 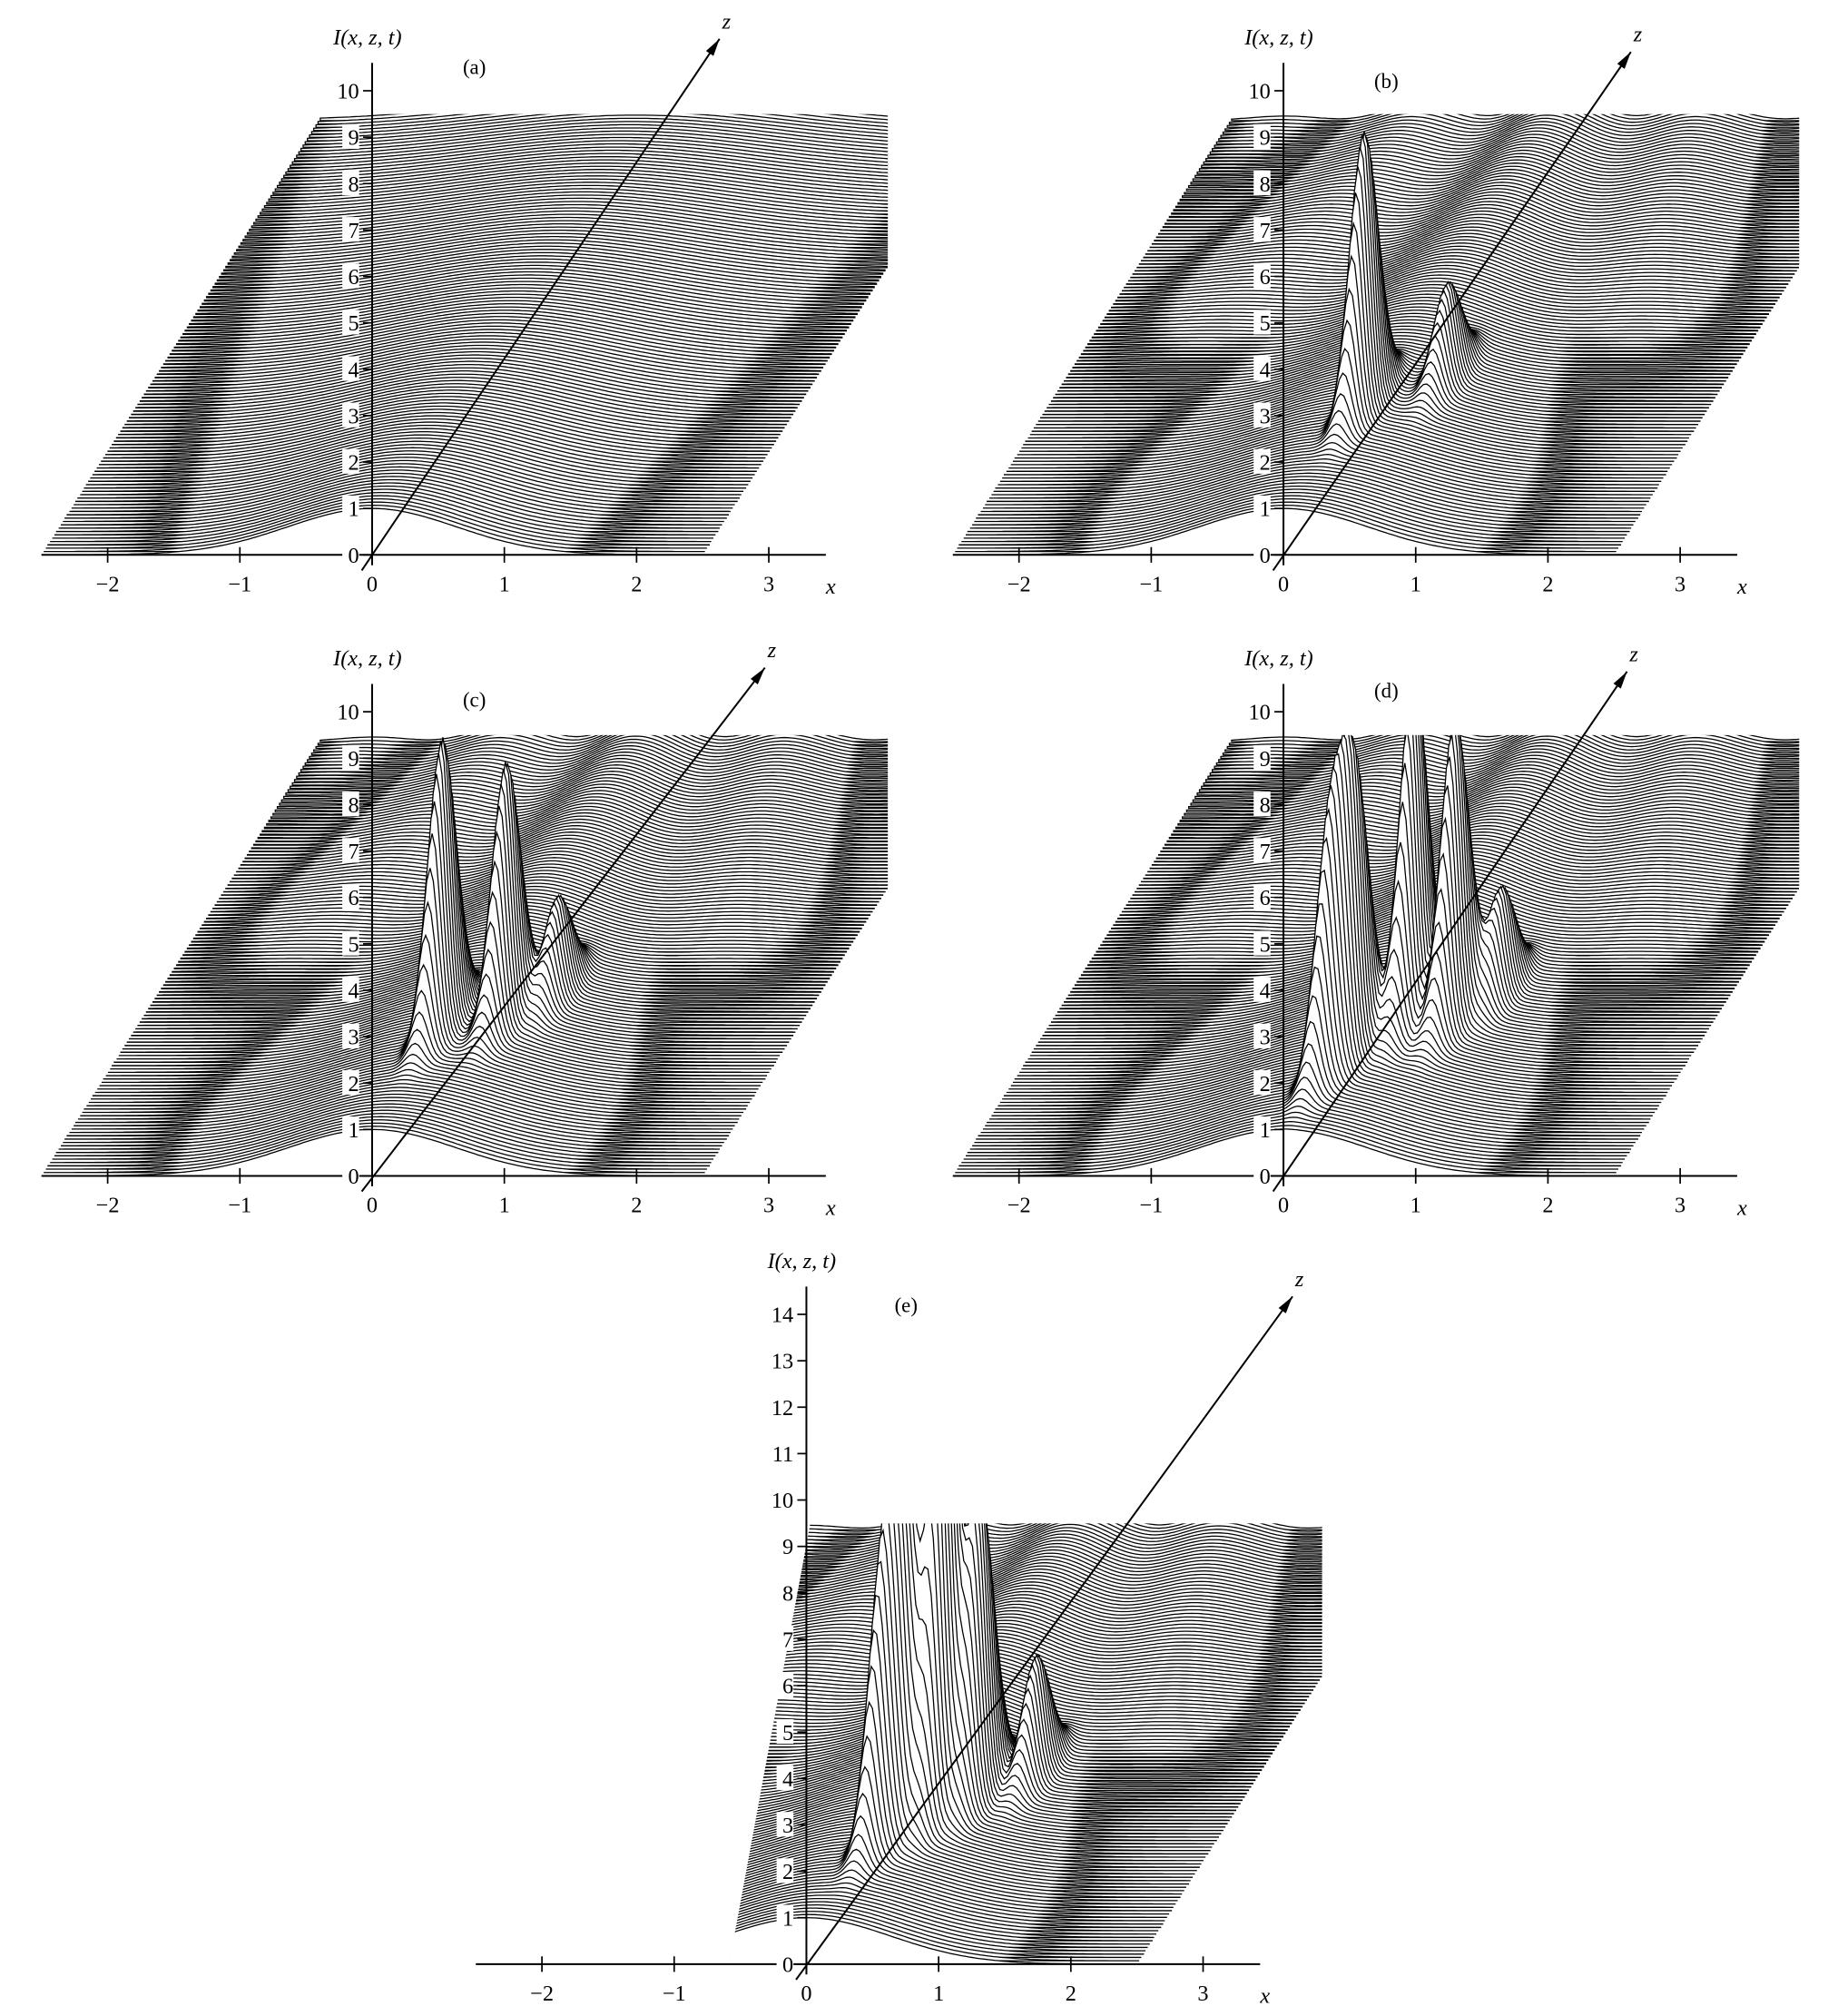 What do you see at coordinates (938, 1994) in the screenshot?
I see `x-tick-label: 1` at bounding box center [938, 1994].